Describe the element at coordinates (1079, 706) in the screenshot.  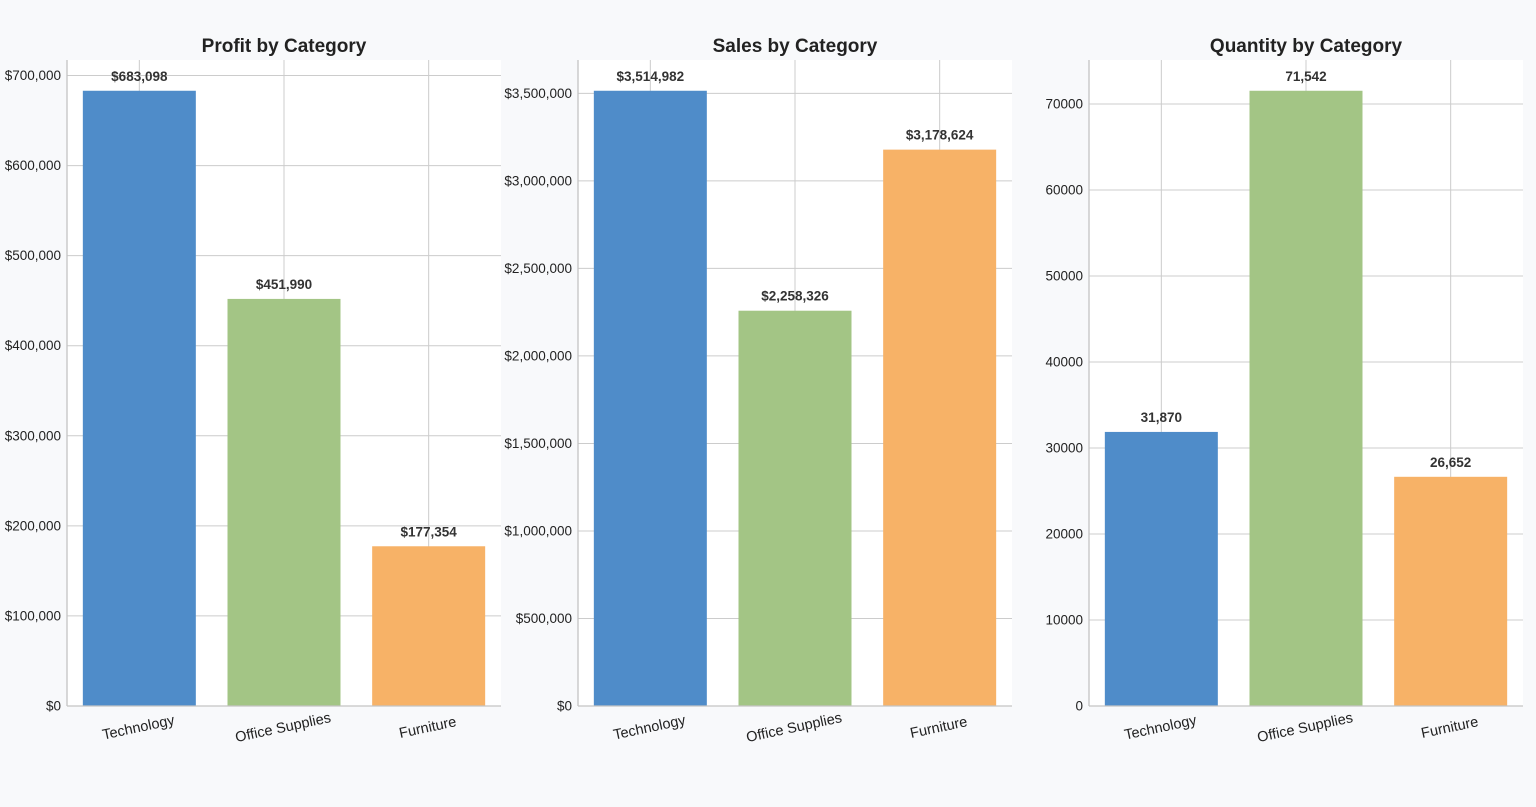
I see `y-tick-label: 0` at that location.